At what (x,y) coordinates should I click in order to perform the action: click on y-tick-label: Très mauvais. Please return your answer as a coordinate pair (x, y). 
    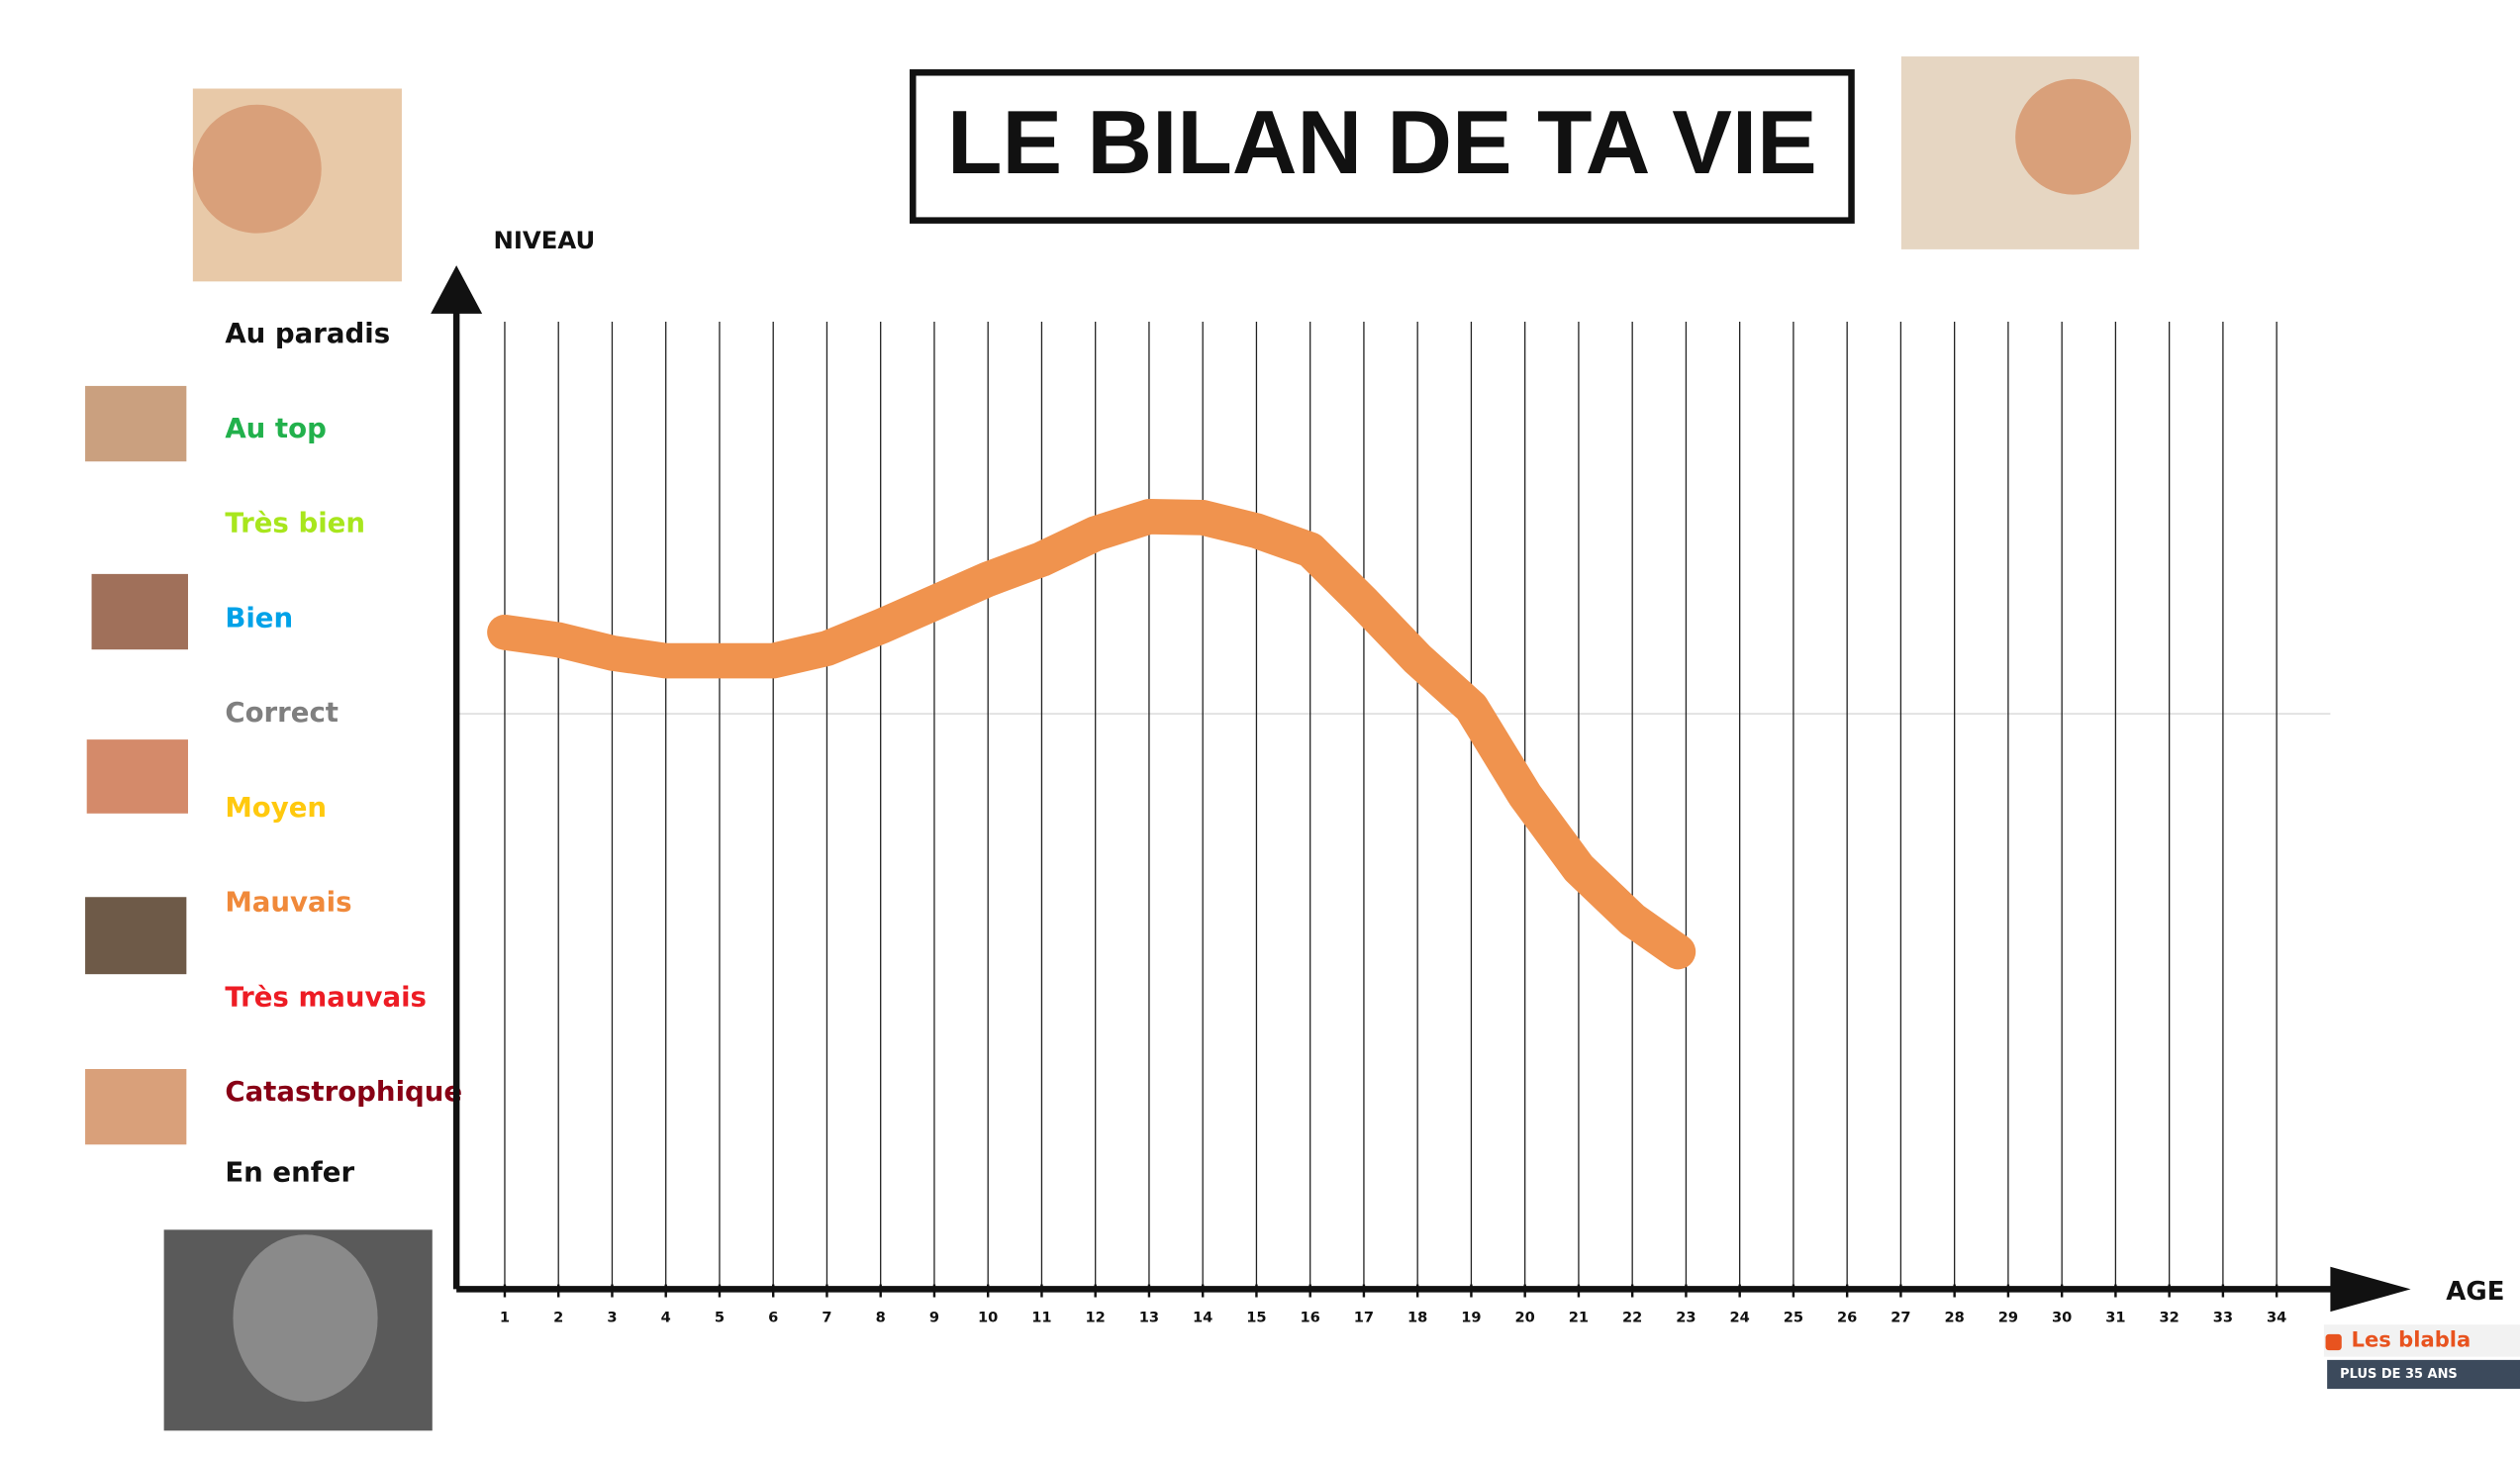
    Looking at the image, I should click on (326, 996).